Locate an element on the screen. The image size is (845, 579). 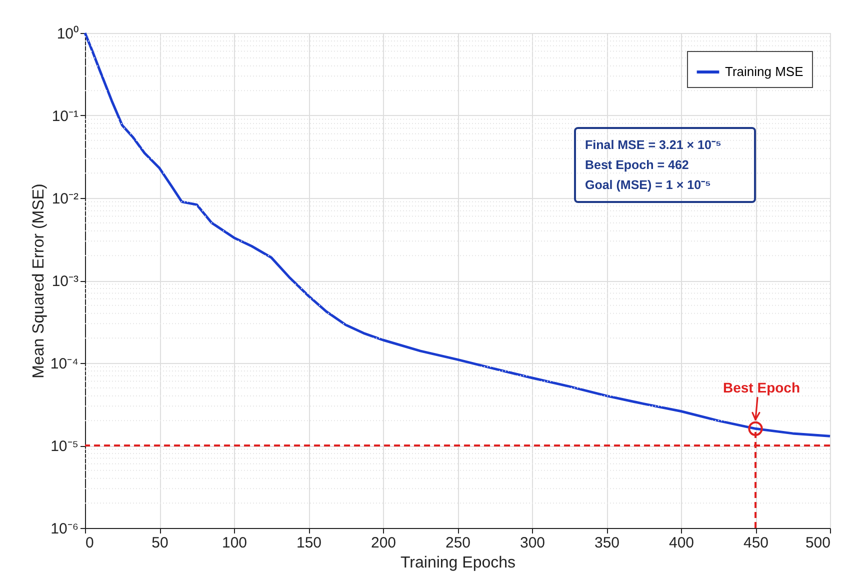
x-axis-title: Training Epochs is located at coordinates (458, 563).